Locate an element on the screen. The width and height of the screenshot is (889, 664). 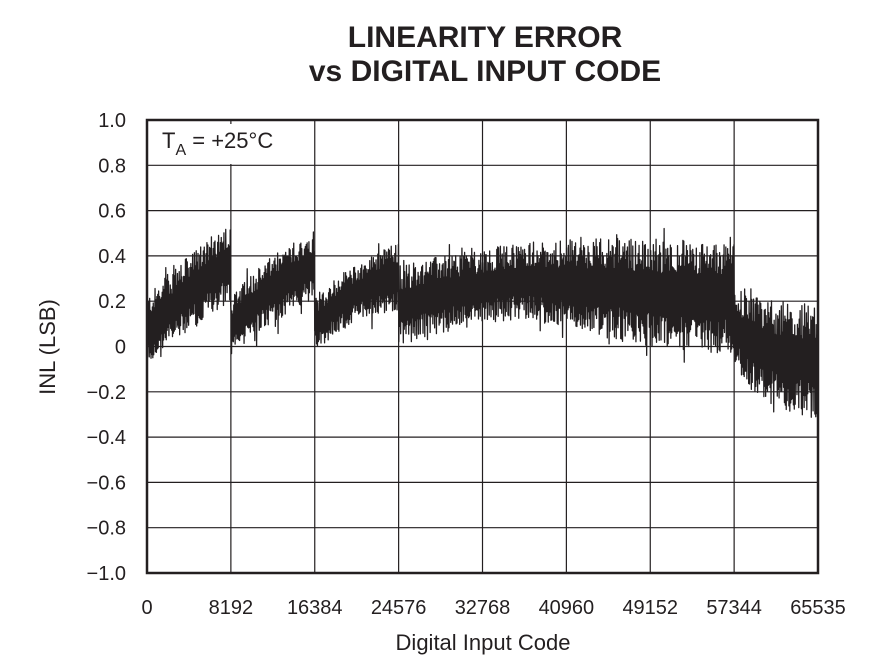
y-tick-label: −0.6 is located at coordinates (106, 483).